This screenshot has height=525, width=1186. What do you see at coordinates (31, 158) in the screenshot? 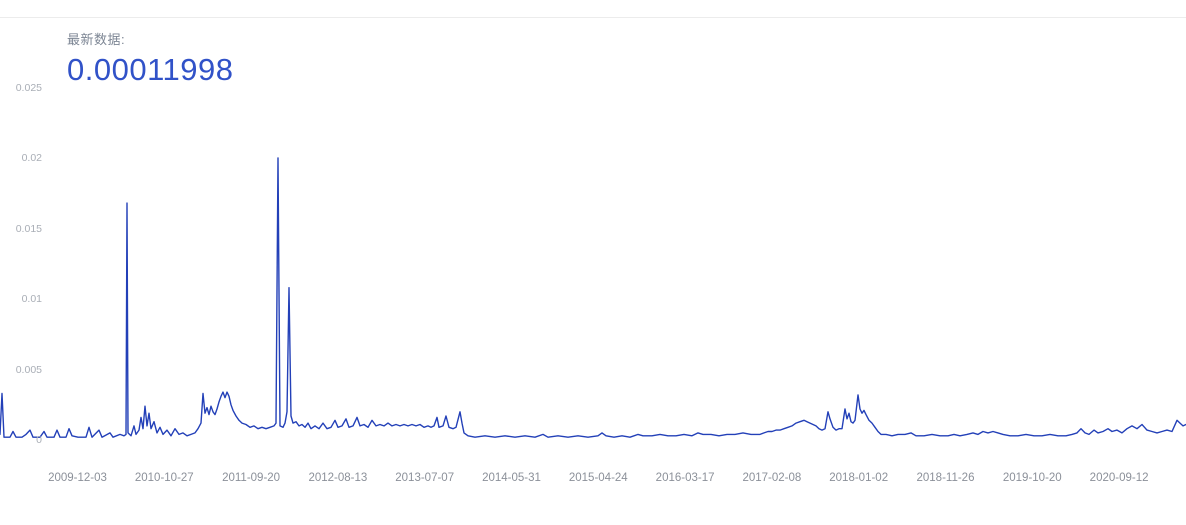
I see `y-axis-tick-label: 0.02` at bounding box center [31, 158].